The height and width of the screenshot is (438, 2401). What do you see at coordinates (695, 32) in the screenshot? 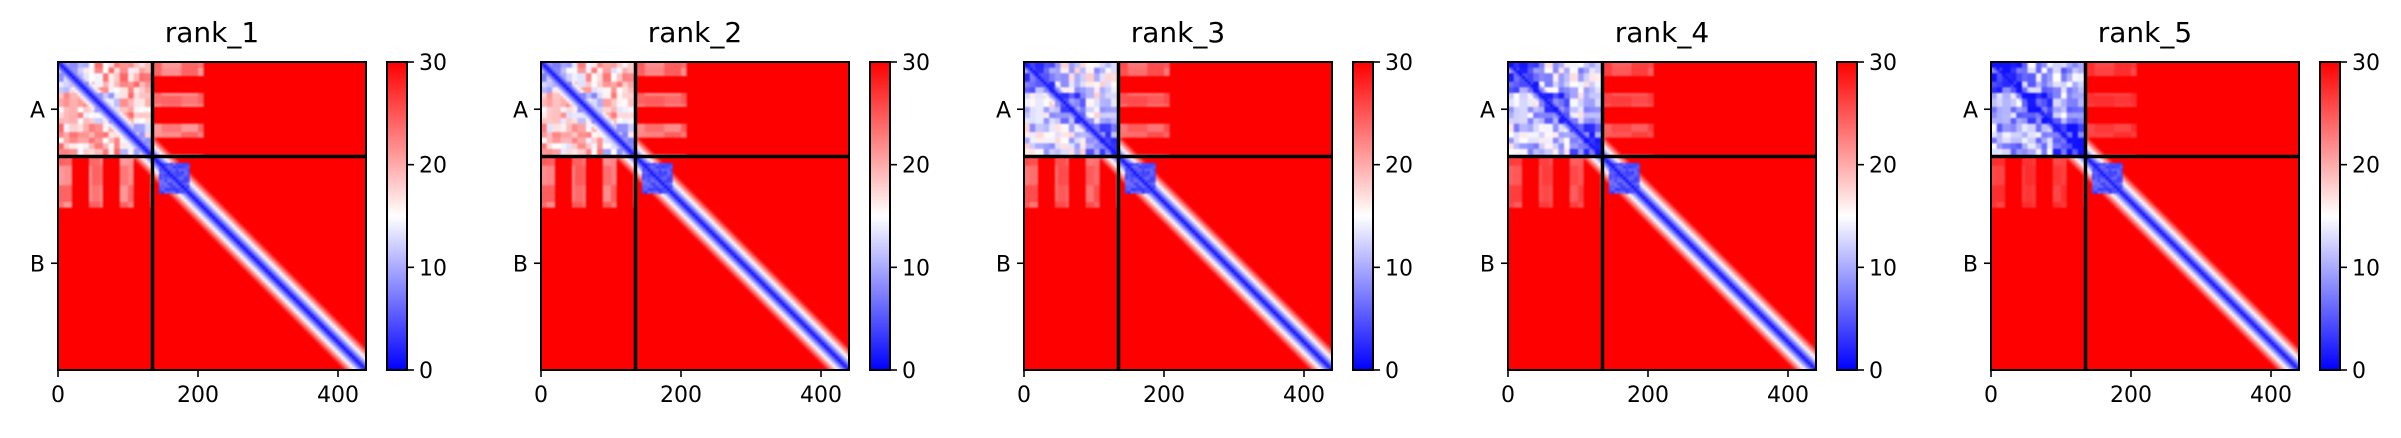
I see `panel-title: rank_2` at bounding box center [695, 32].